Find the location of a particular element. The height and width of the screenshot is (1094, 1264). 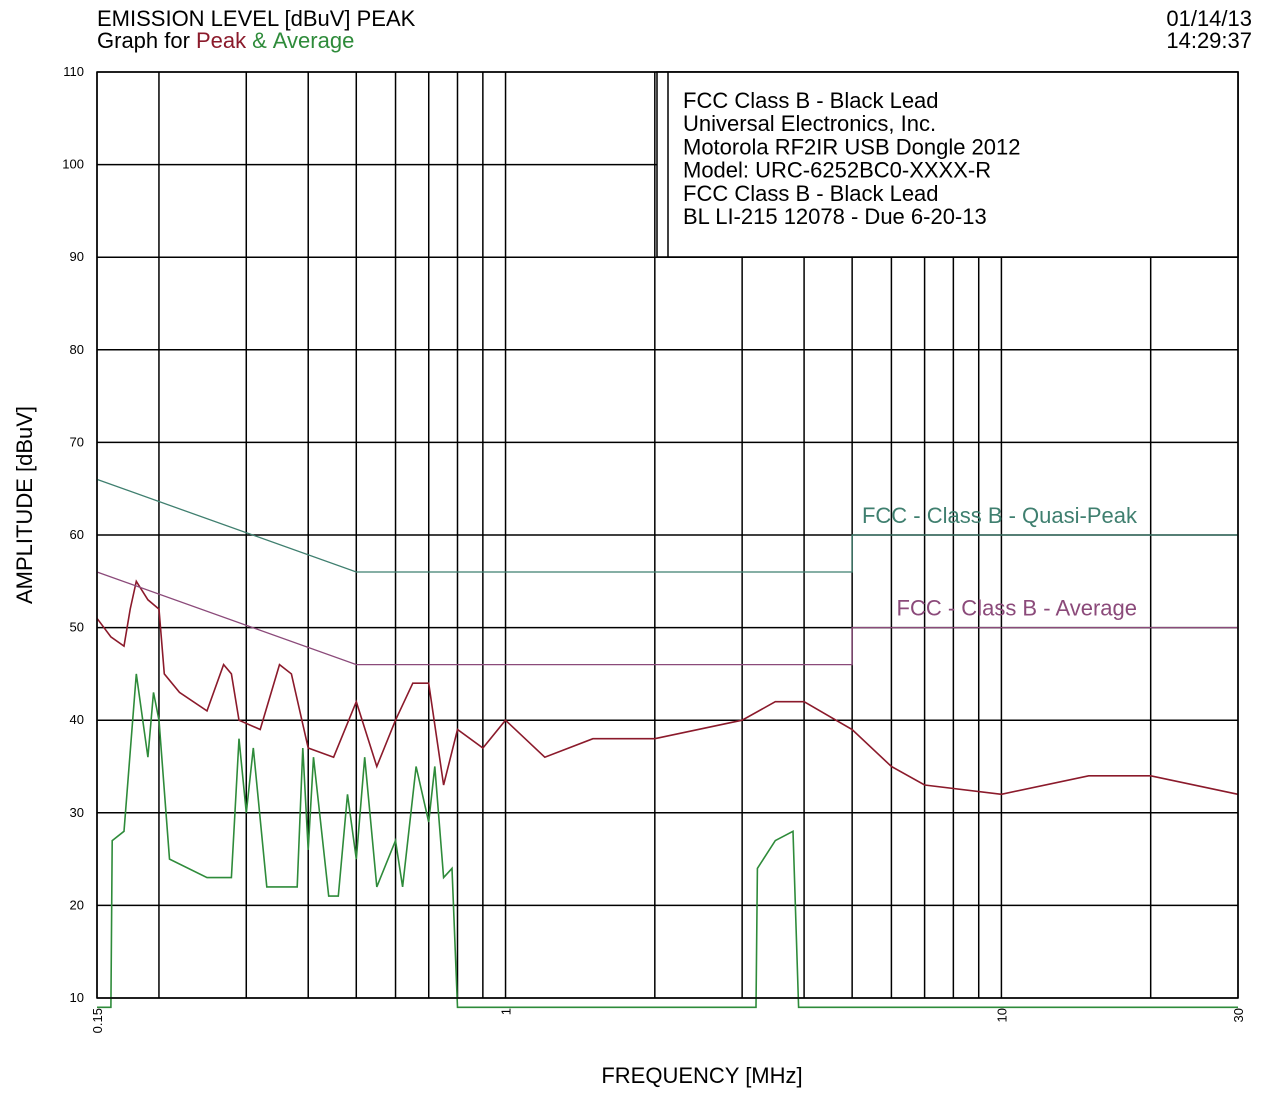

annotation-box is located at coordinates (947, 164).